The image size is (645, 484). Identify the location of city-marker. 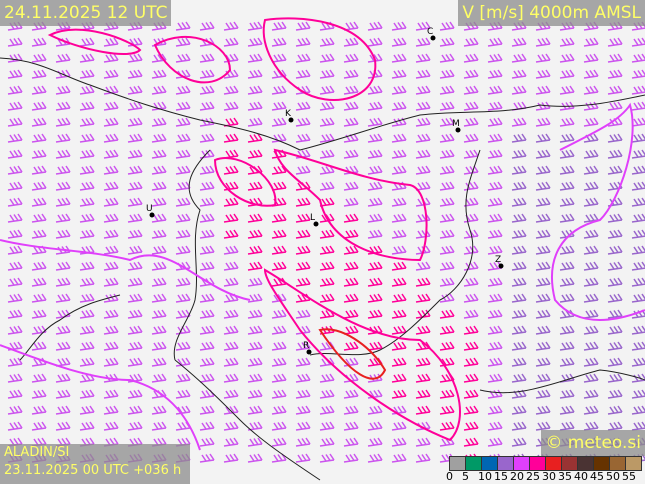
(316, 224).